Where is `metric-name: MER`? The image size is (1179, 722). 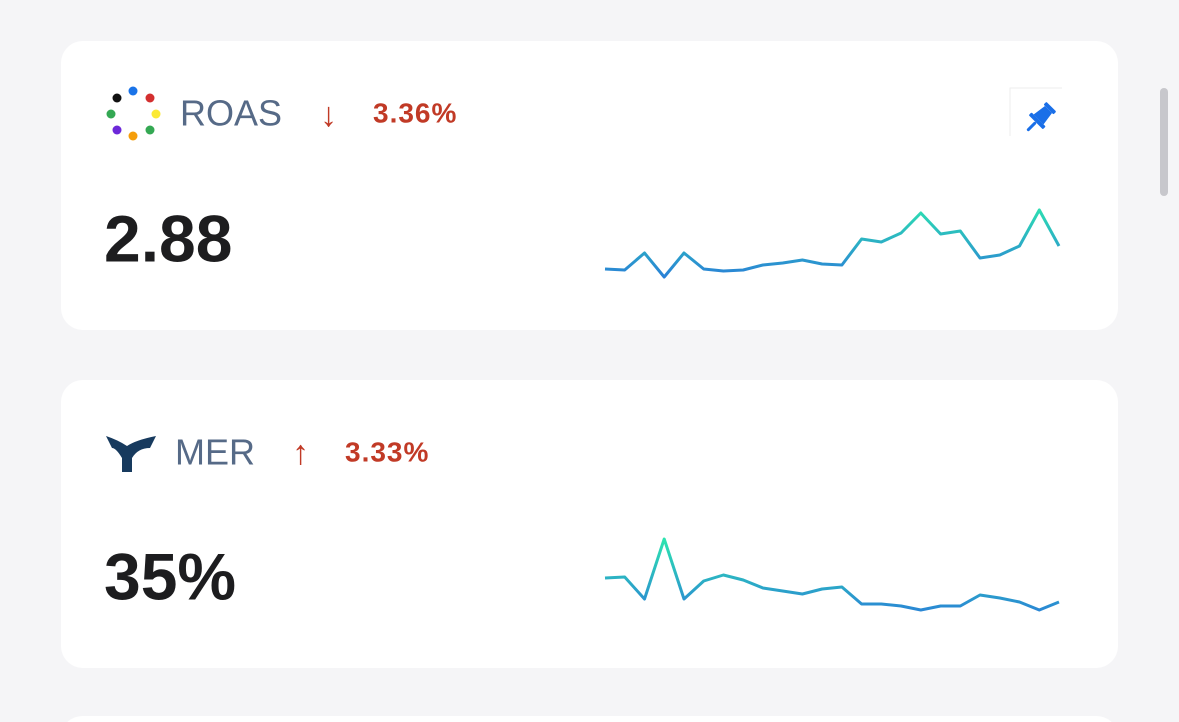 metric-name: MER is located at coordinates (215, 452).